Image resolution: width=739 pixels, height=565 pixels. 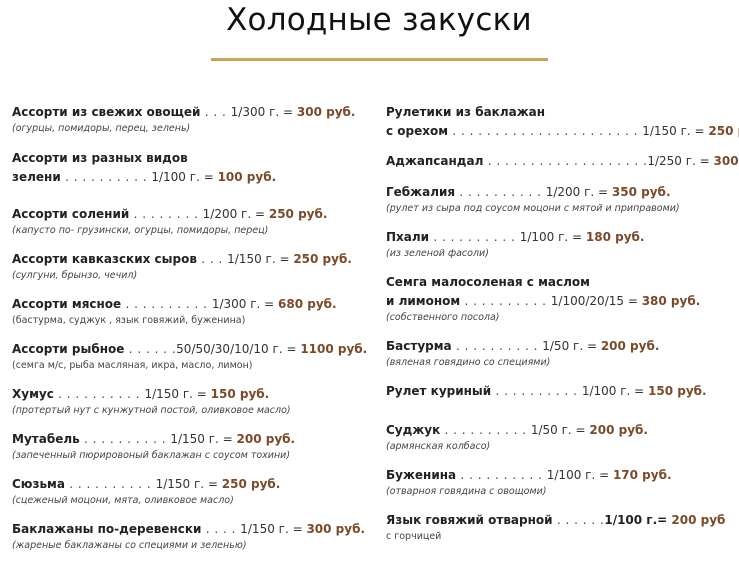 What do you see at coordinates (468, 362) in the screenshot?
I see `item-description: (вяленая говядино со специями)` at bounding box center [468, 362].